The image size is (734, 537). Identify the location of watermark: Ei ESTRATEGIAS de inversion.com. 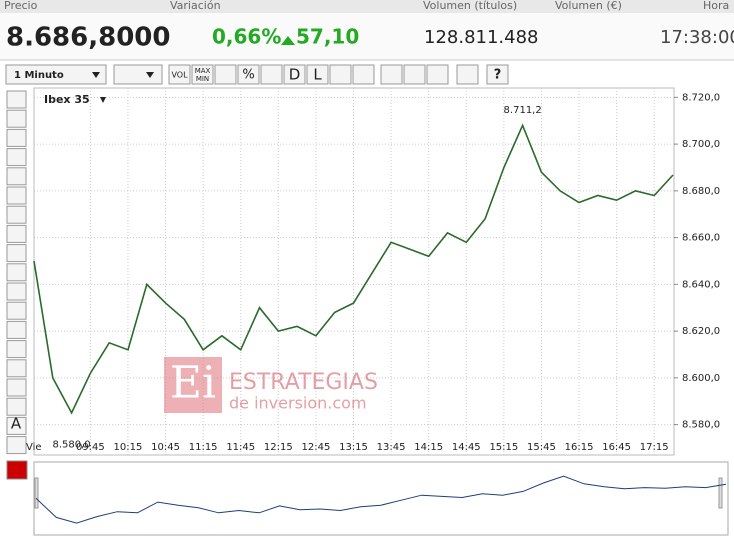
(271, 385).